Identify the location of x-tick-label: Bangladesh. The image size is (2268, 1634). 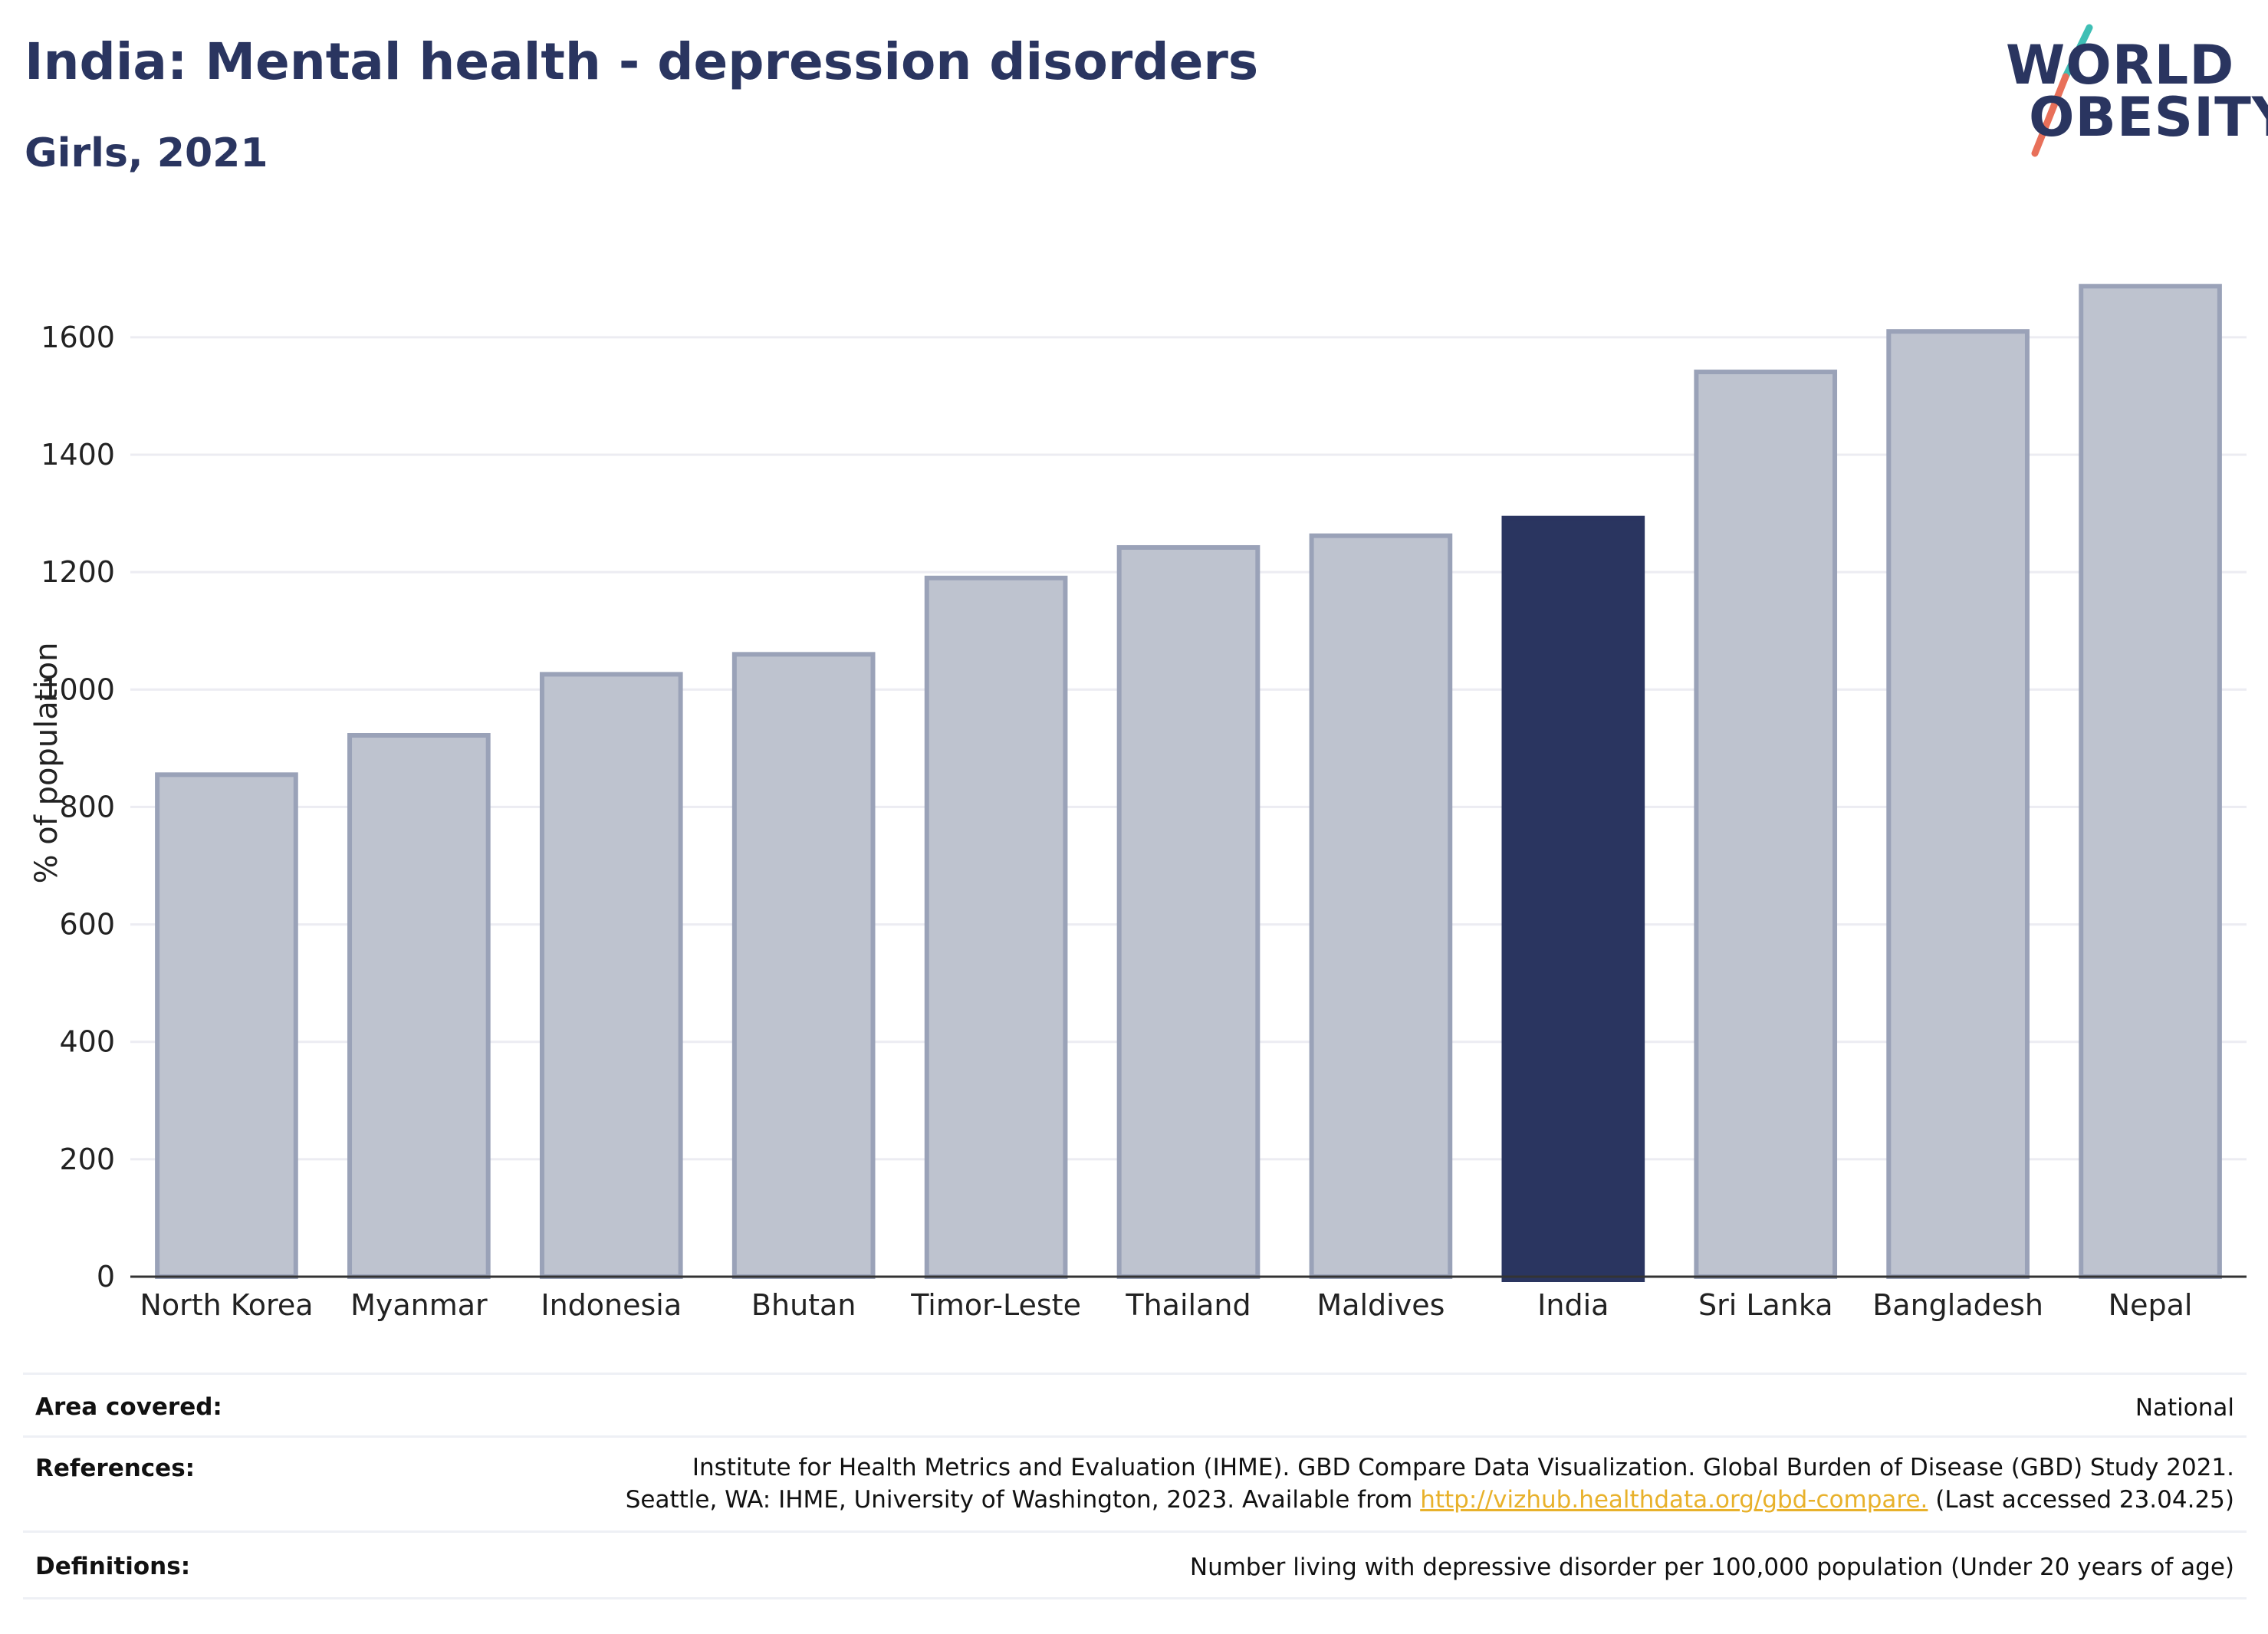
(1957, 1305).